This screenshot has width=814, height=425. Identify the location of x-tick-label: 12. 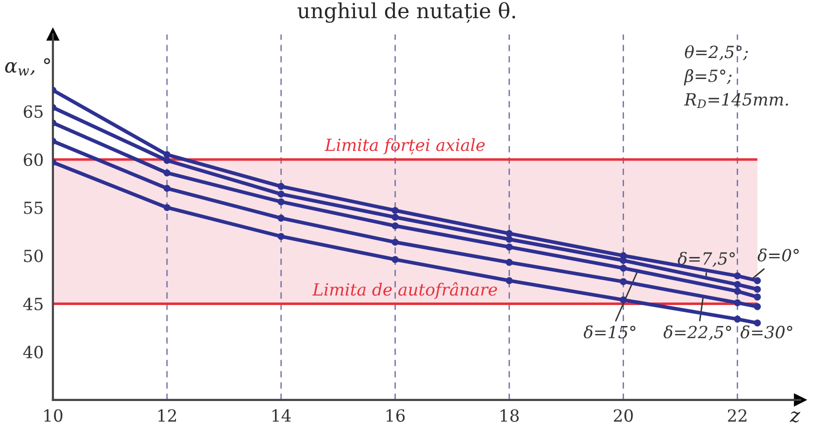
(167, 415).